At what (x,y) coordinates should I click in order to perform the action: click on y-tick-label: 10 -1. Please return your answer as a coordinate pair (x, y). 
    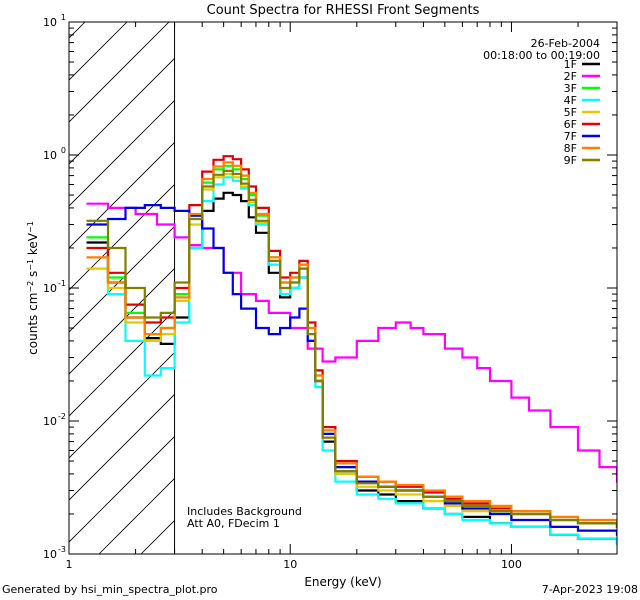
    Looking at the image, I should click on (54, 287).